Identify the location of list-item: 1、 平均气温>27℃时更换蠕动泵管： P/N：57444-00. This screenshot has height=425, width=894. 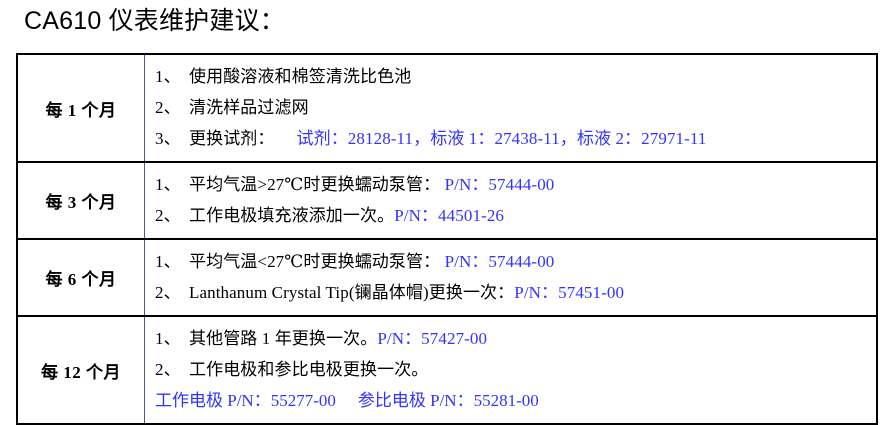
(515, 184).